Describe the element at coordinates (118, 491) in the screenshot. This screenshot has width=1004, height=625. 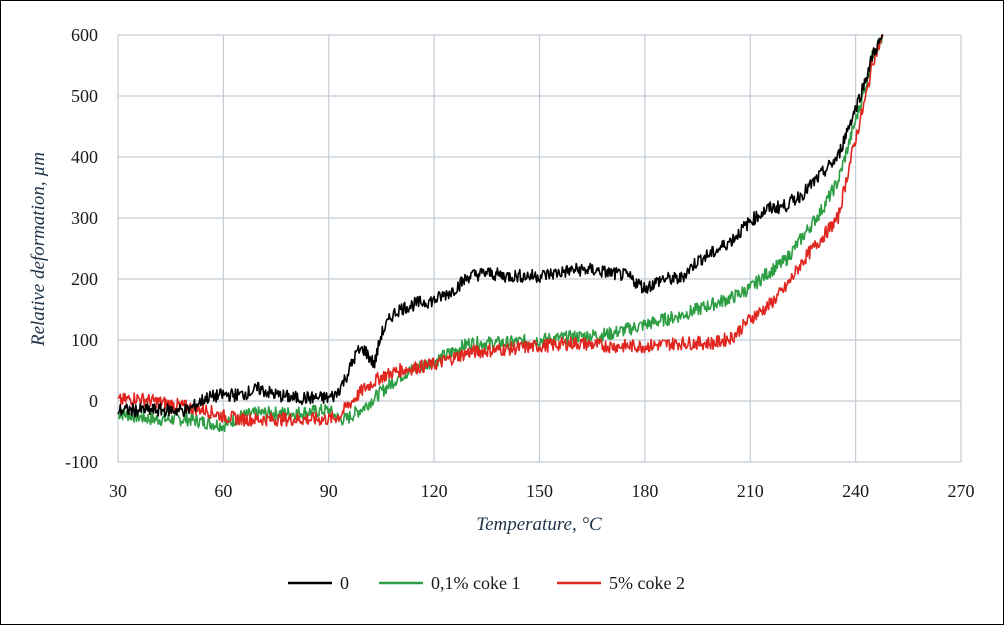
I see `x-tick-label: 30` at that location.